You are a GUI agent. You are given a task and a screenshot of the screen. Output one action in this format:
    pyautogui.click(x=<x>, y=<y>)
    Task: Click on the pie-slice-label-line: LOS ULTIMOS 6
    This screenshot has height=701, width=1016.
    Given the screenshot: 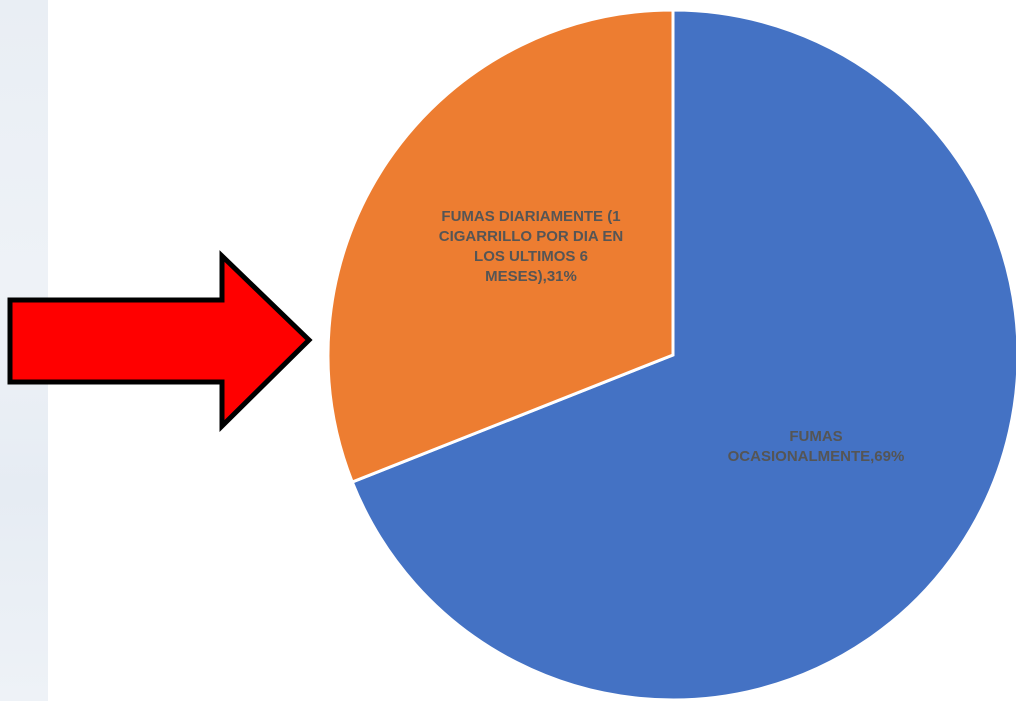 What is the action you would take?
    pyautogui.click(x=531, y=256)
    